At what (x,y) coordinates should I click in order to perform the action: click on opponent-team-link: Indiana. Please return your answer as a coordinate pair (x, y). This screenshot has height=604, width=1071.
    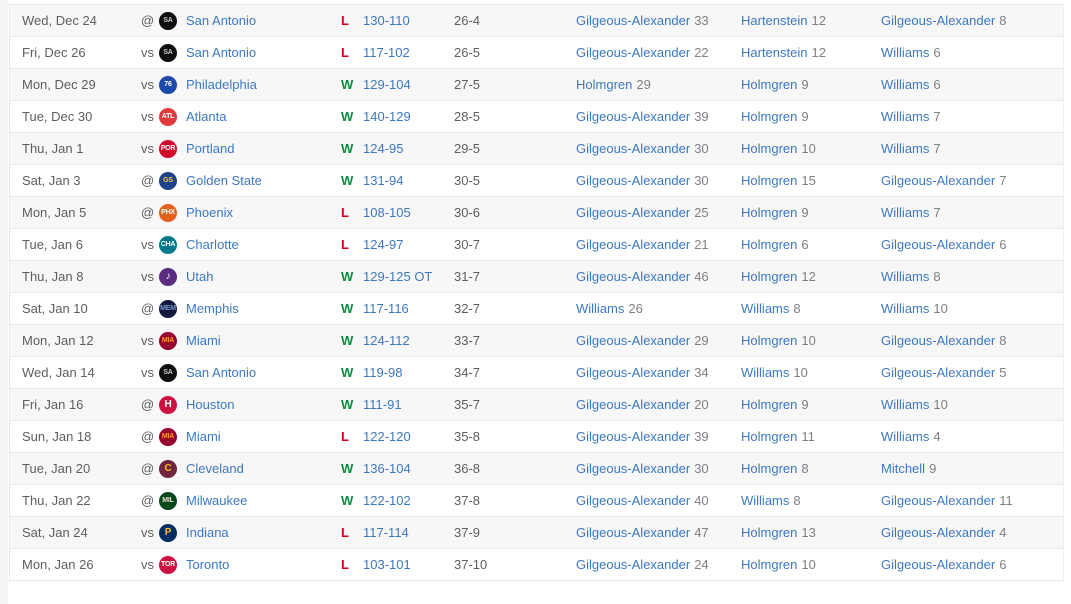
    Looking at the image, I should click on (207, 532).